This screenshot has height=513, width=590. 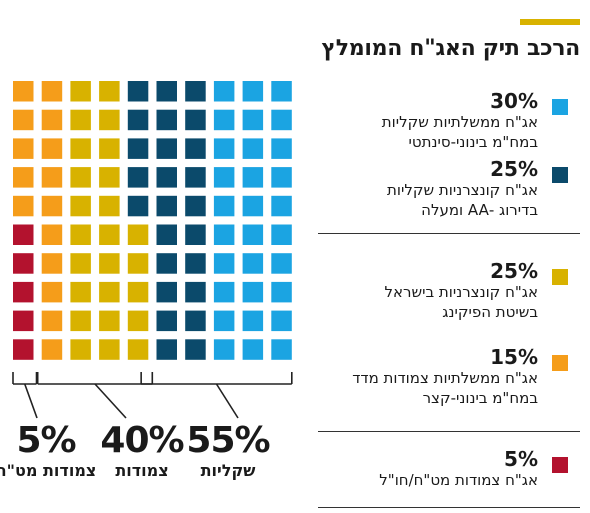 What do you see at coordinates (46, 440) in the screenshot?
I see `group-percent-fx: 5%` at bounding box center [46, 440].